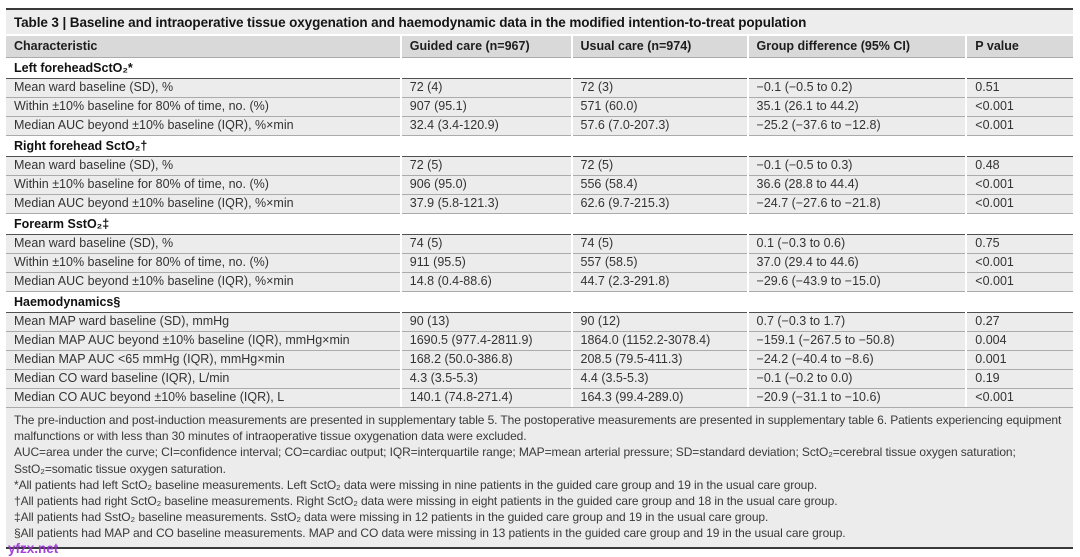 This screenshot has height=557, width=1080. Describe the element at coordinates (856, 397) in the screenshot. I see `value-cell: −20.9 (−31.1 to −10.6)` at that location.